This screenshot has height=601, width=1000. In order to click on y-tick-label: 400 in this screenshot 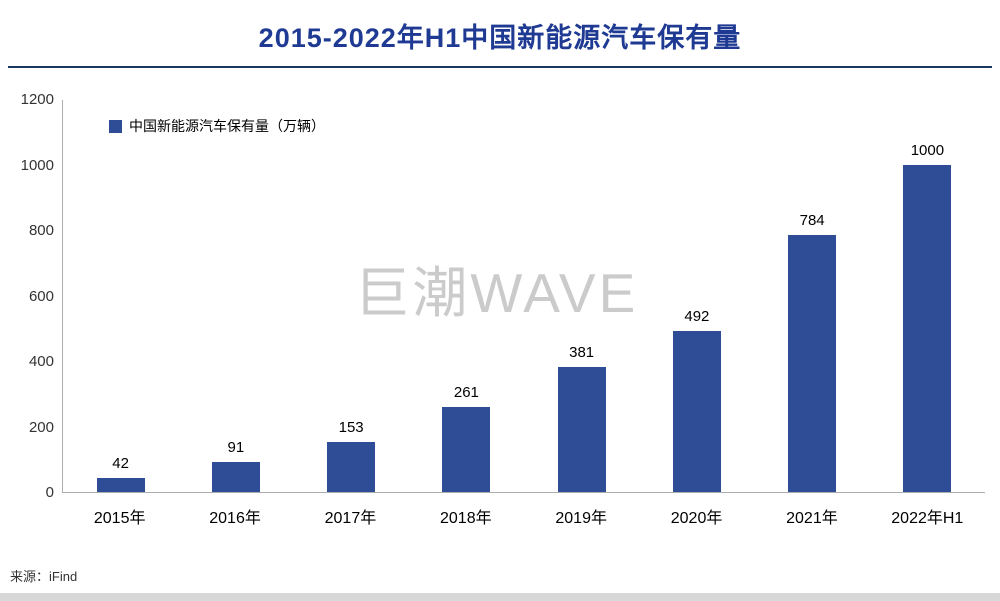, I will do `click(41, 361)`.